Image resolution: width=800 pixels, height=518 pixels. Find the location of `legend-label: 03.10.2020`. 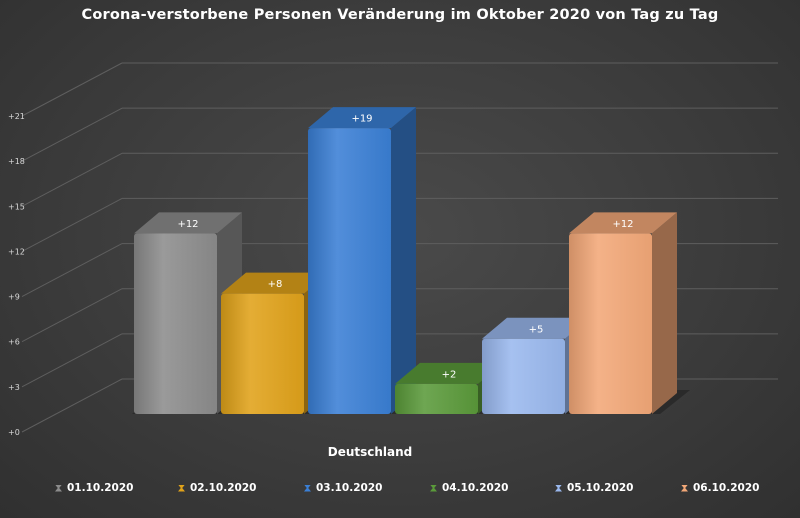

legend-label: 03.10.2020 is located at coordinates (349, 488).